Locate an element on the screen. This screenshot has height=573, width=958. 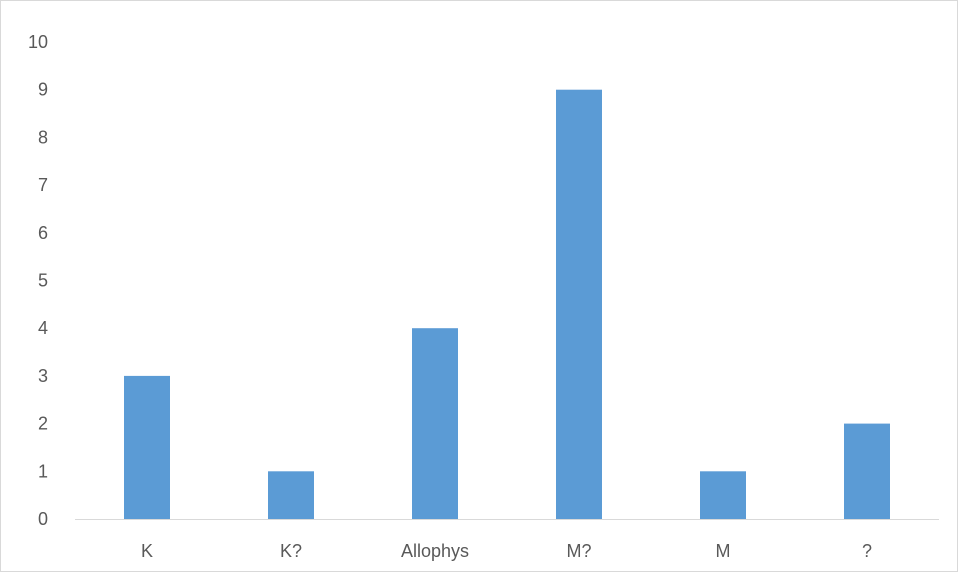
y-tick-label: 9 is located at coordinates (43, 90).